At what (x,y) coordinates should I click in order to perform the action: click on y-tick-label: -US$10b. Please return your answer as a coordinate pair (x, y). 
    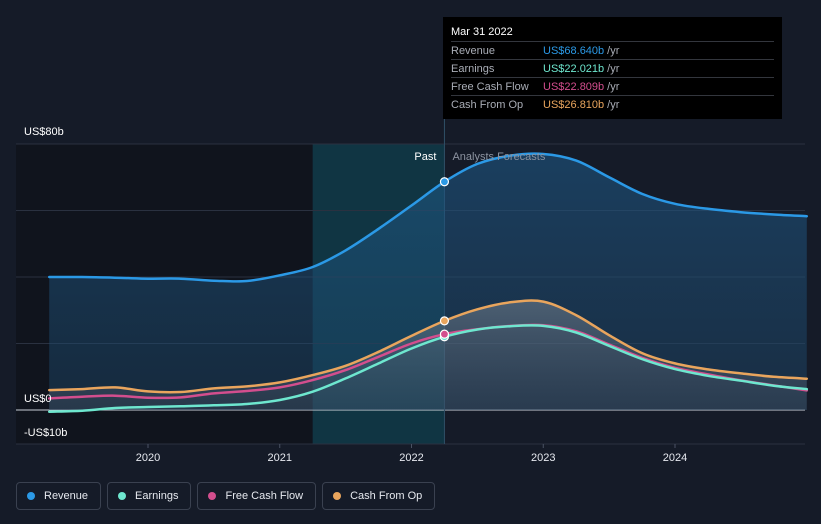
    Looking at the image, I should click on (45, 433).